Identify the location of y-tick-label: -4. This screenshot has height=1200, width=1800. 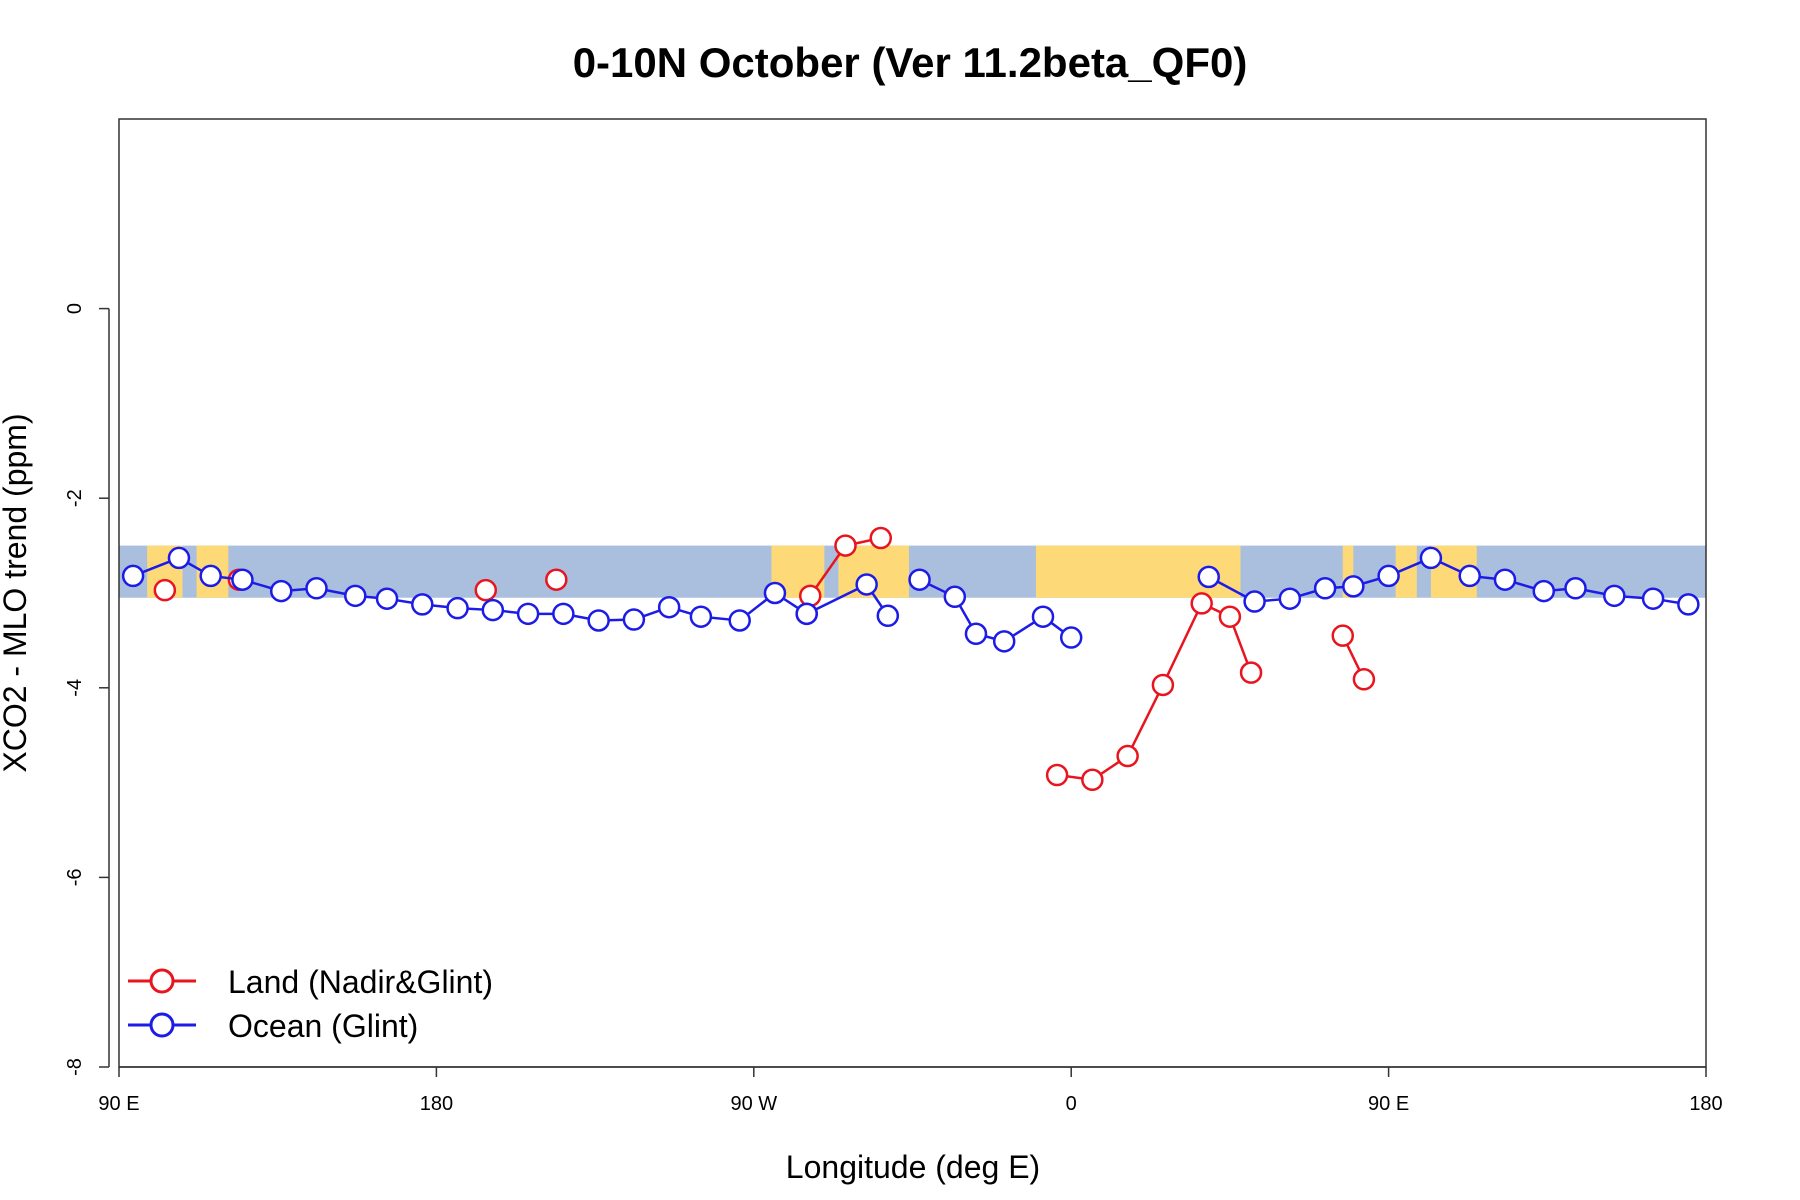
(75, 688).